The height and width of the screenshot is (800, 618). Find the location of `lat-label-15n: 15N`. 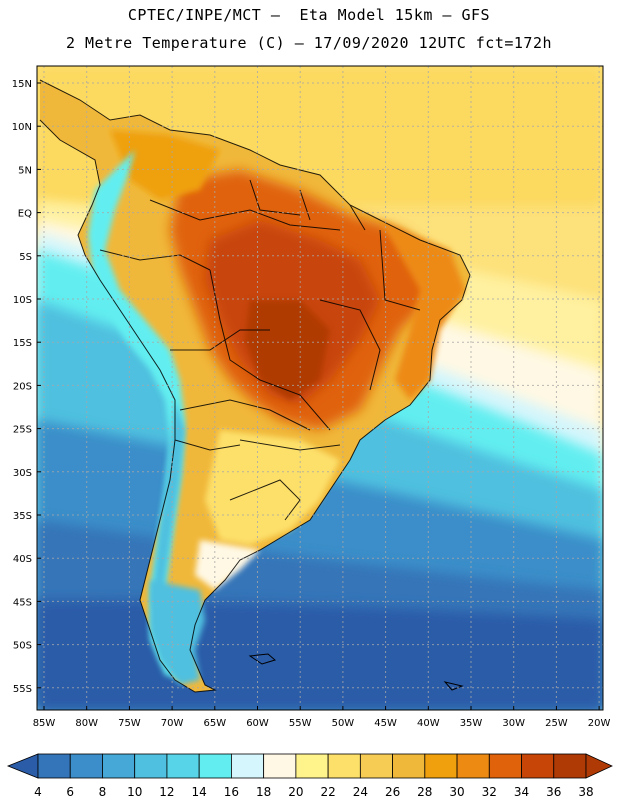

lat-label-15n: 15N is located at coordinates (22, 84).